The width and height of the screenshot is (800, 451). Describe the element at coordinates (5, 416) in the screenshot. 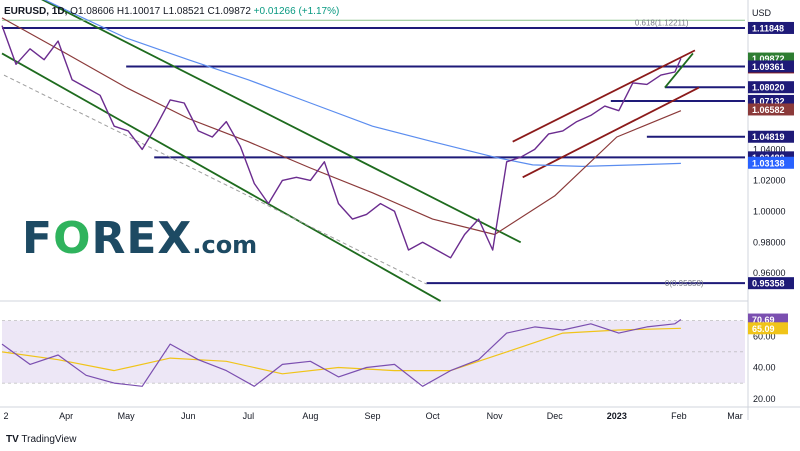

I see `time-tick-label: 2` at that location.